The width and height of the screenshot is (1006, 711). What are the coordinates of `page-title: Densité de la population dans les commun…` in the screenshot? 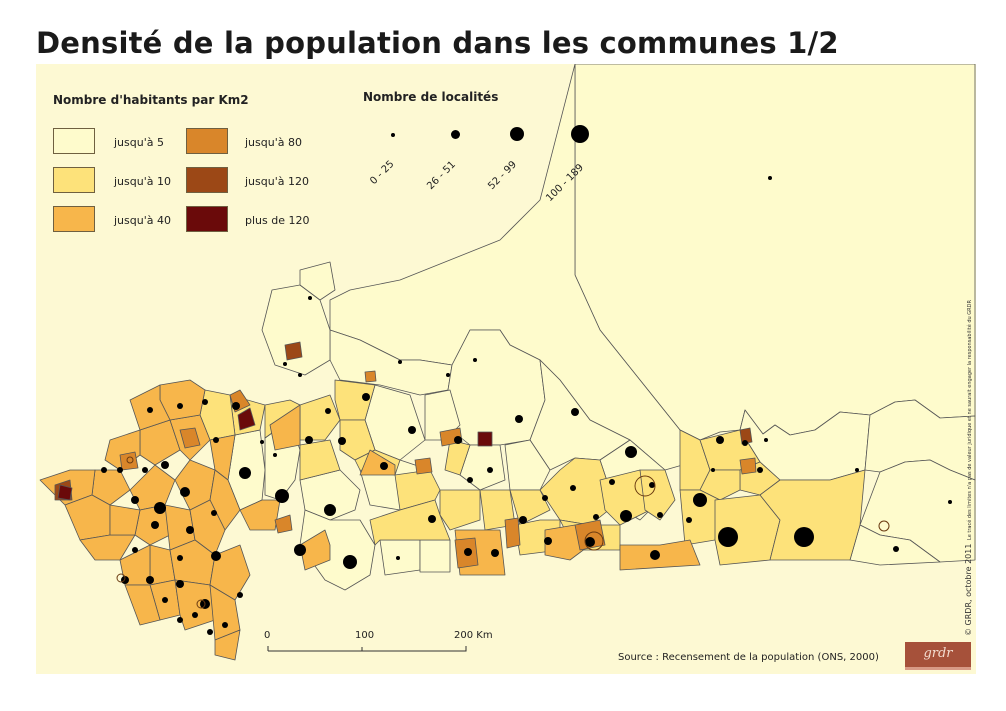 It's located at (437, 43).